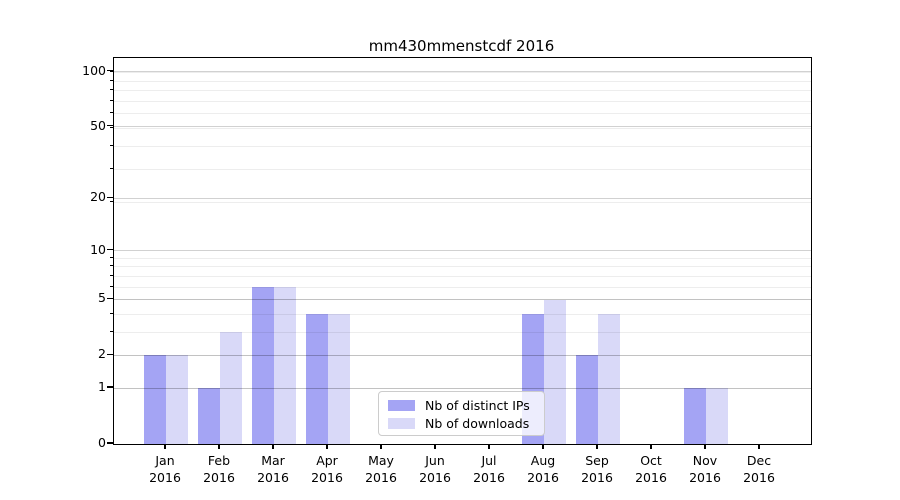  Describe the element at coordinates (102, 298) in the screenshot. I see `y-tick-label: 5` at that location.